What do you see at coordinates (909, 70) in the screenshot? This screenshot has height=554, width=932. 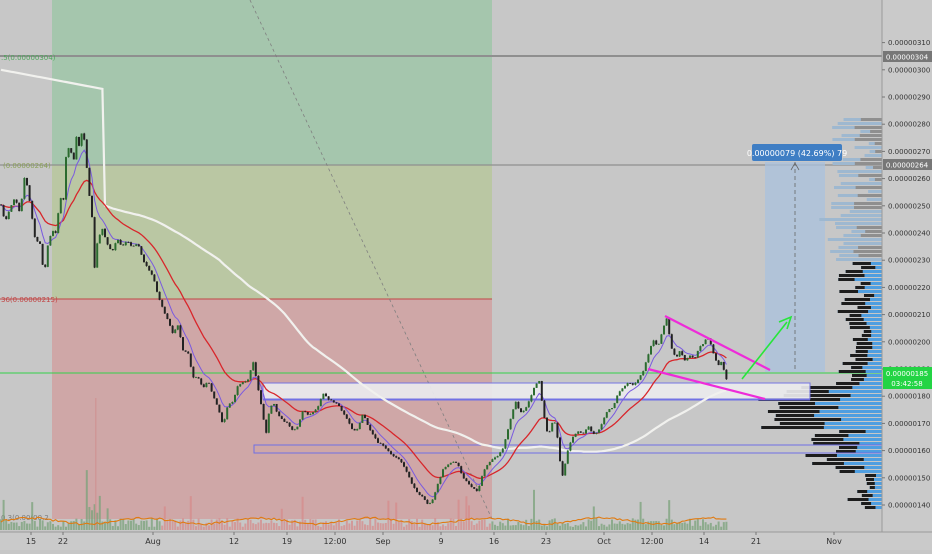 I see `y-tick-label-1: 0.00000300` at bounding box center [909, 70].